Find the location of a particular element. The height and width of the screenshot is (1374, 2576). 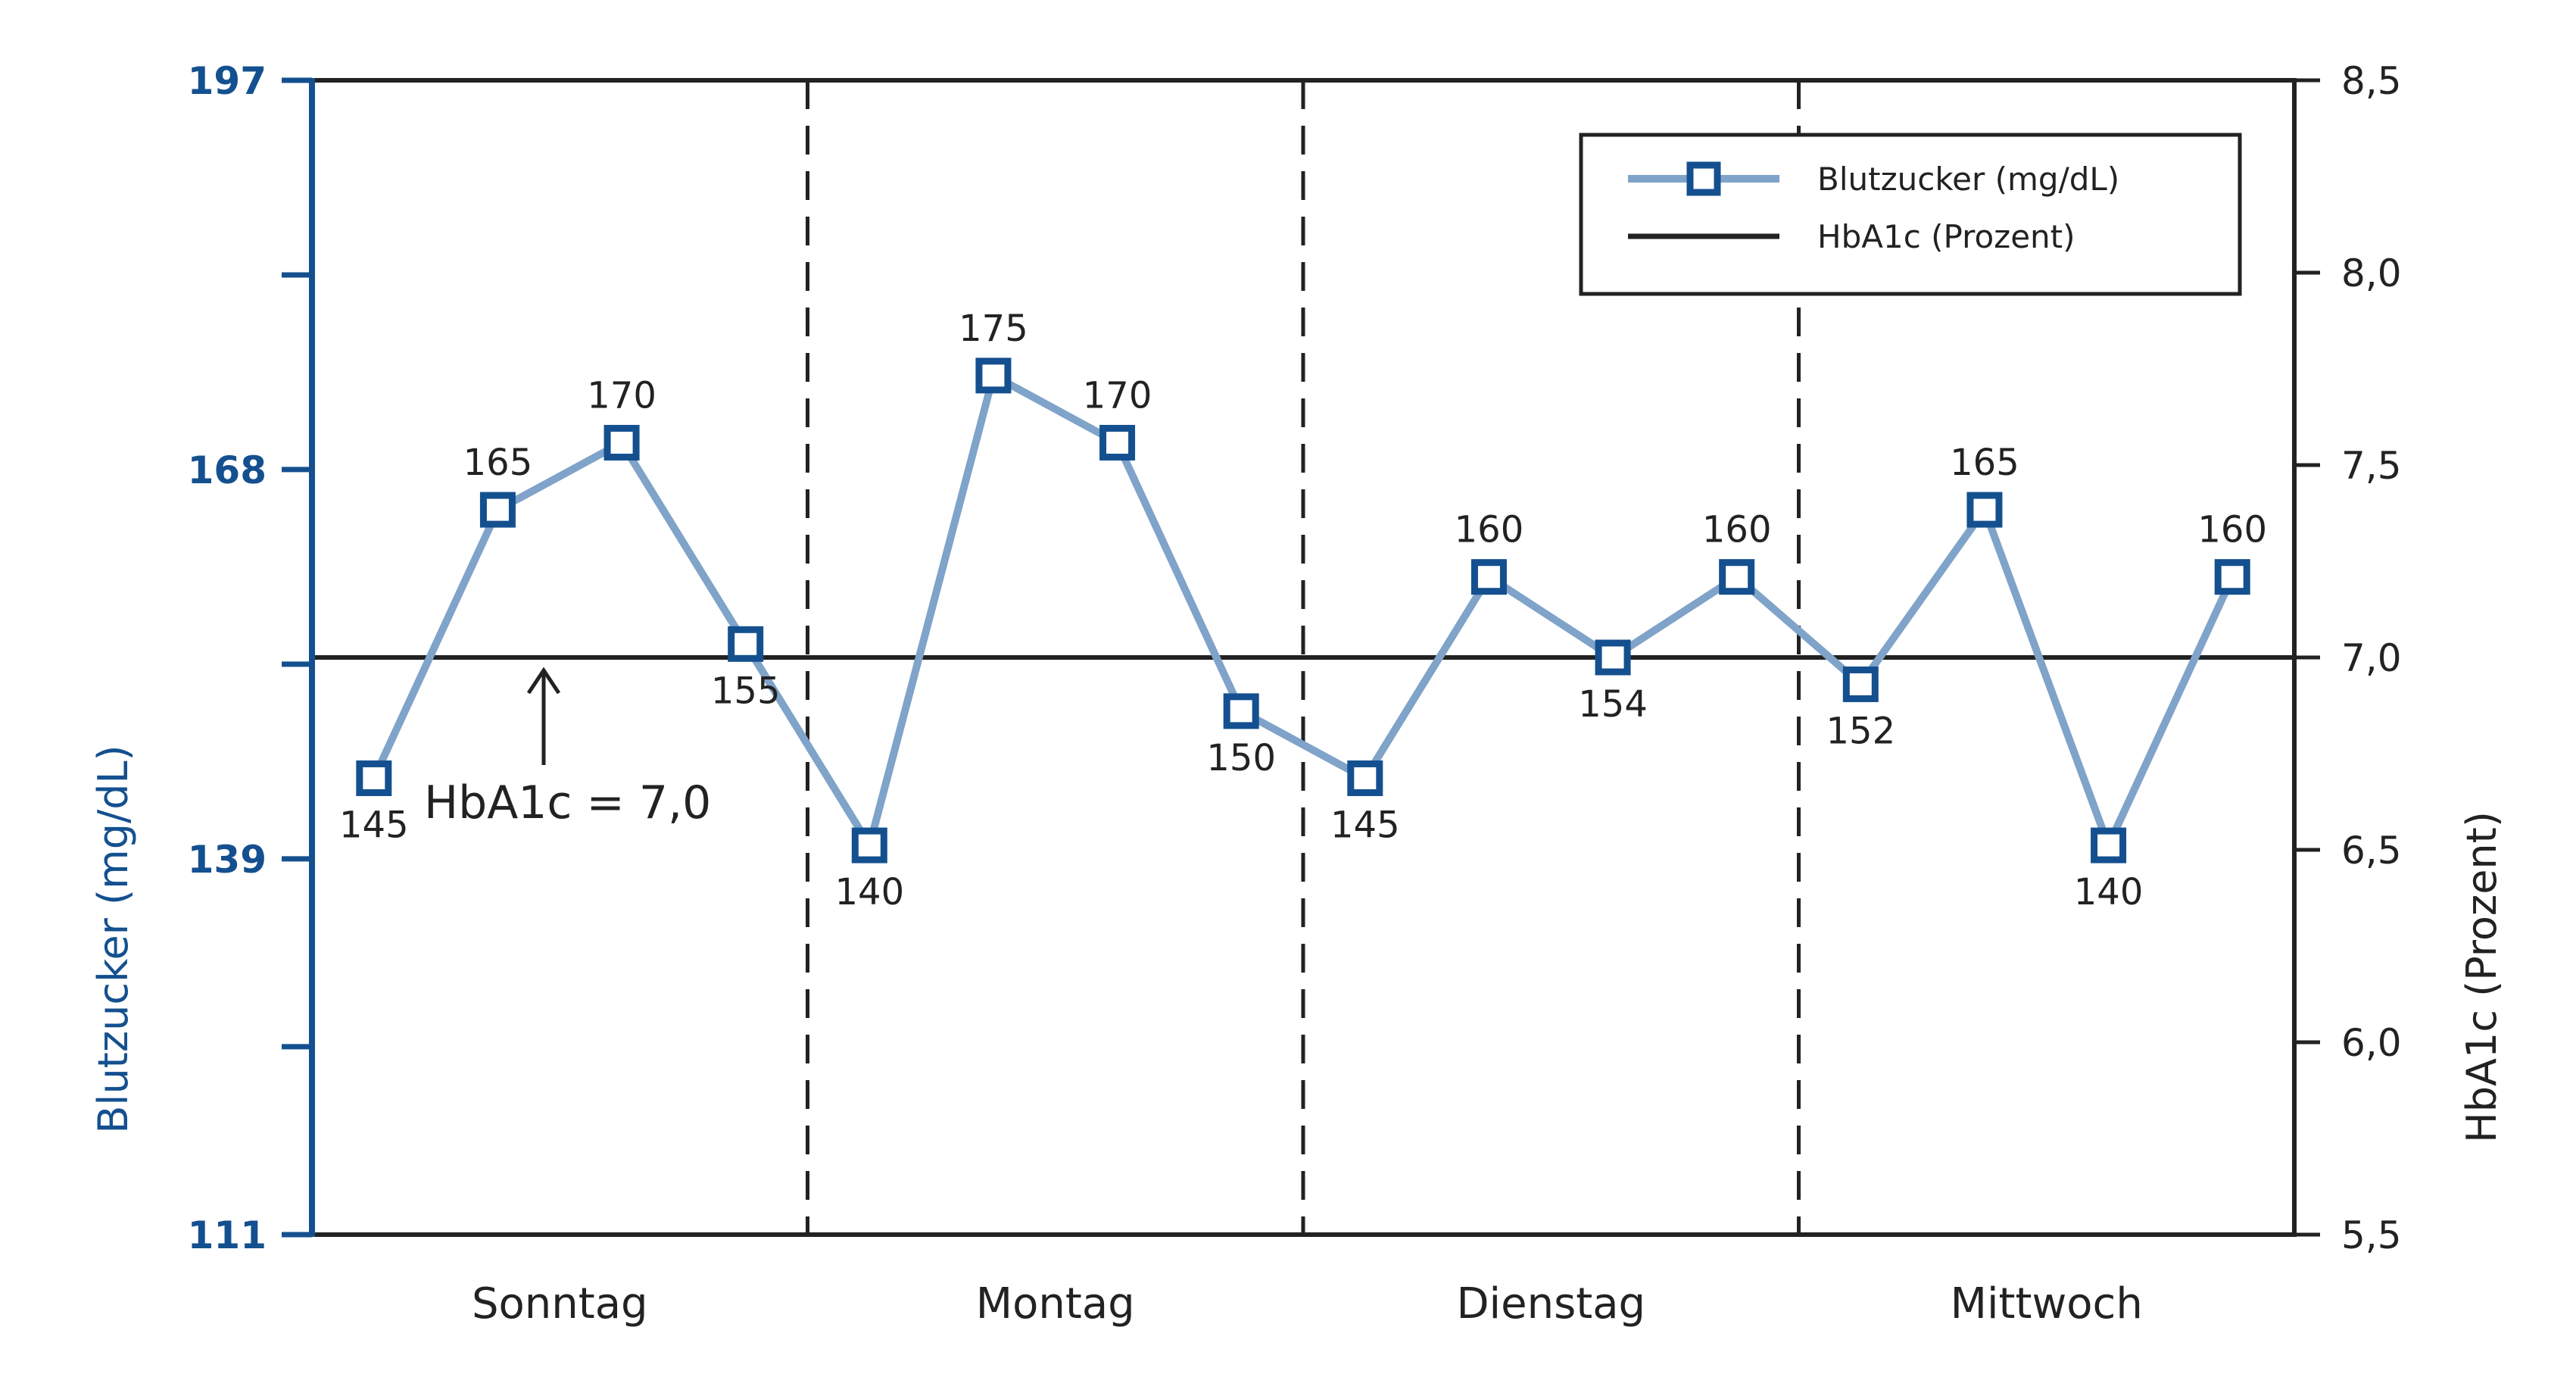

right-tick-label-5: 8,0 is located at coordinates (2371, 273).